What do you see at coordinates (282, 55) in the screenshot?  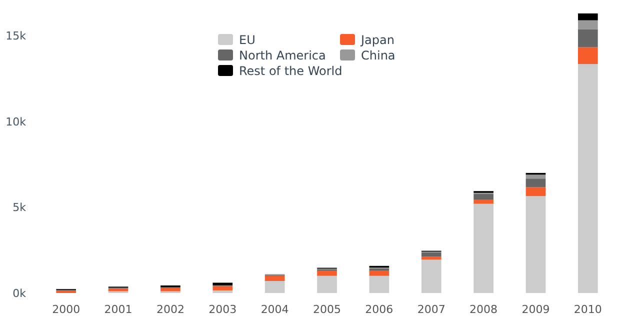 I see `legend-label: North America` at bounding box center [282, 55].